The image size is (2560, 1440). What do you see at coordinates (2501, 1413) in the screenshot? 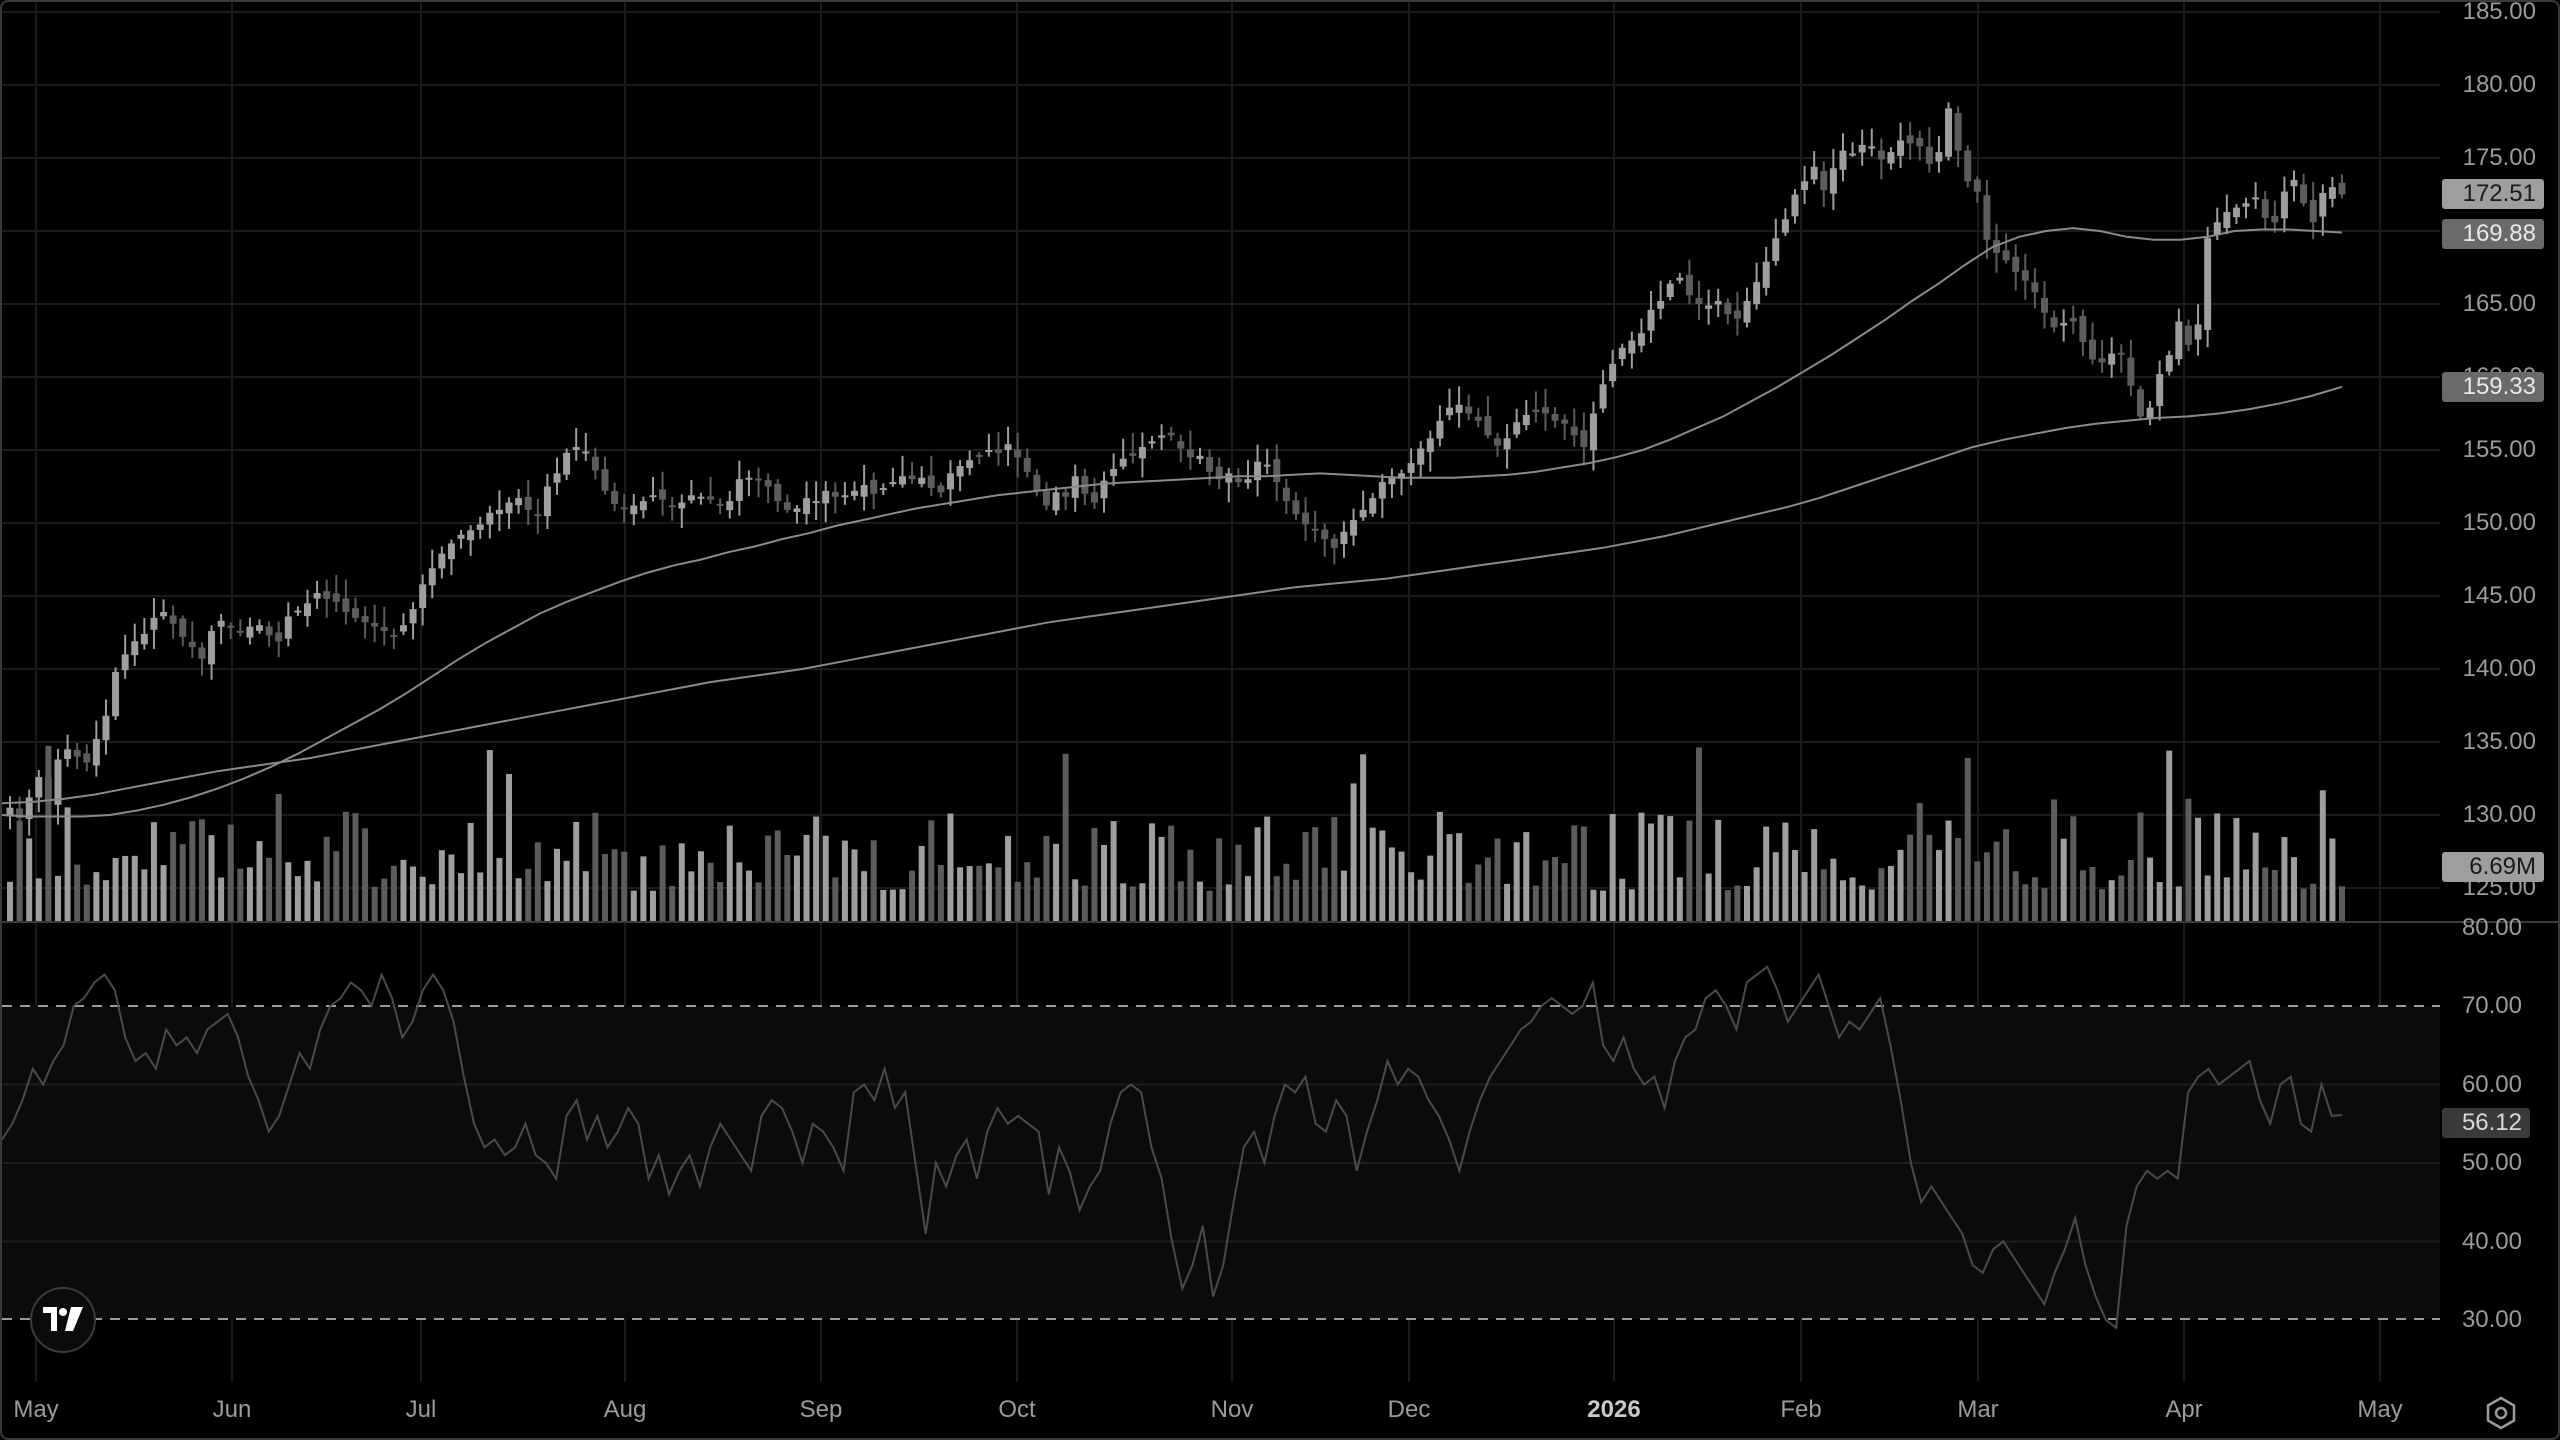
I see `gear-icon` at bounding box center [2501, 1413].